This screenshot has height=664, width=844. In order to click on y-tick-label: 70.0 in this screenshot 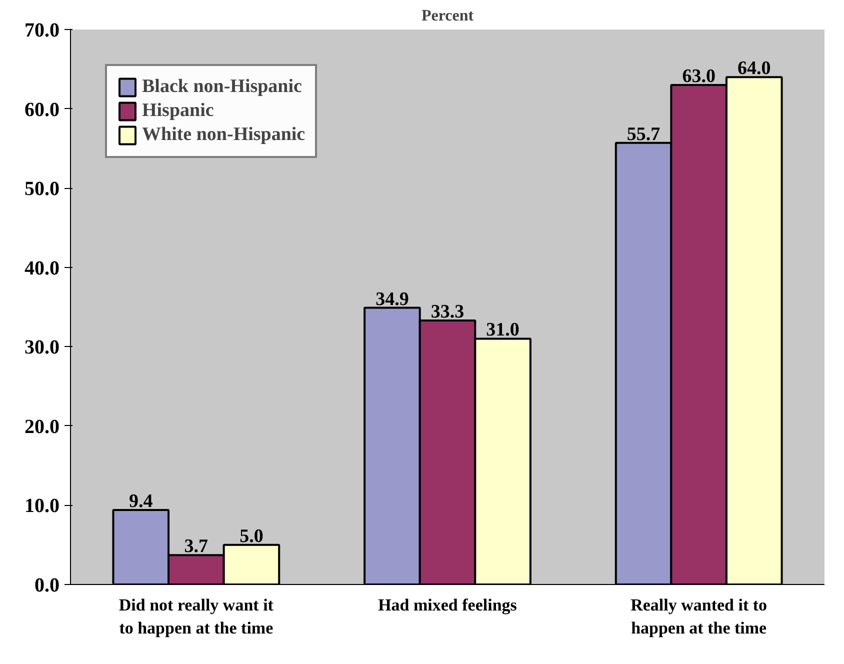, I will do `click(42, 31)`.